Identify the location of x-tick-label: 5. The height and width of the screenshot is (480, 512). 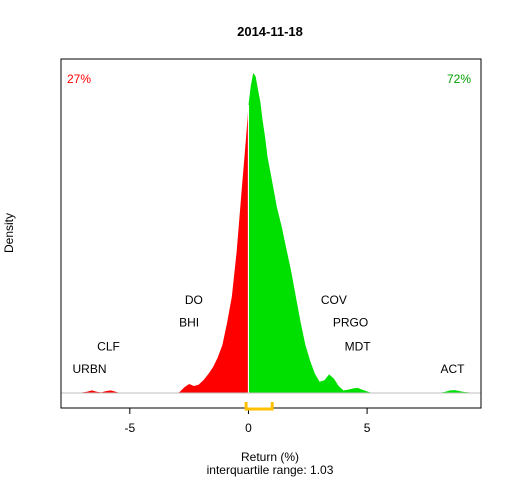
(367, 428).